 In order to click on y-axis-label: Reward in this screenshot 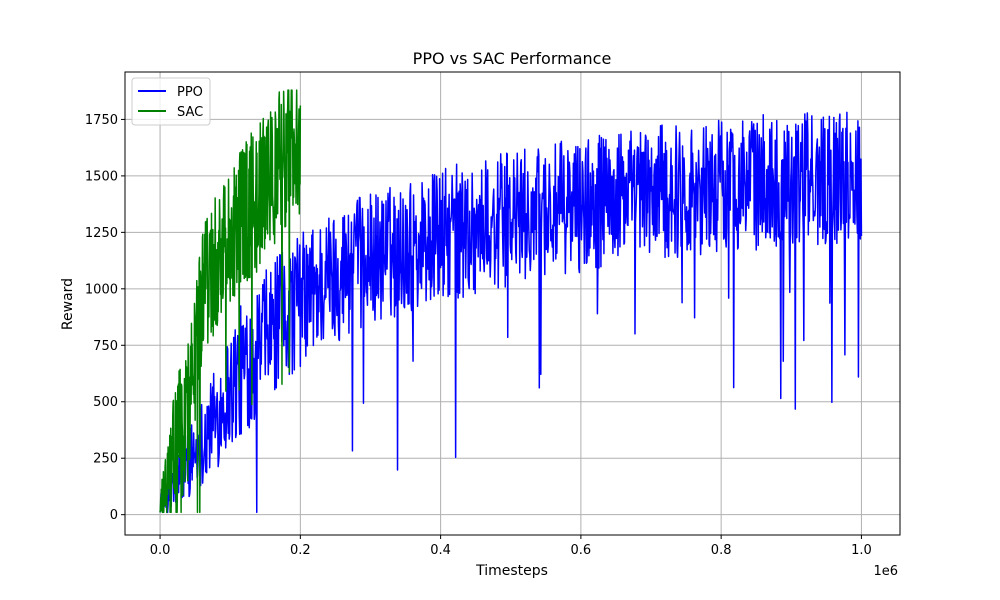, I will do `click(68, 304)`.